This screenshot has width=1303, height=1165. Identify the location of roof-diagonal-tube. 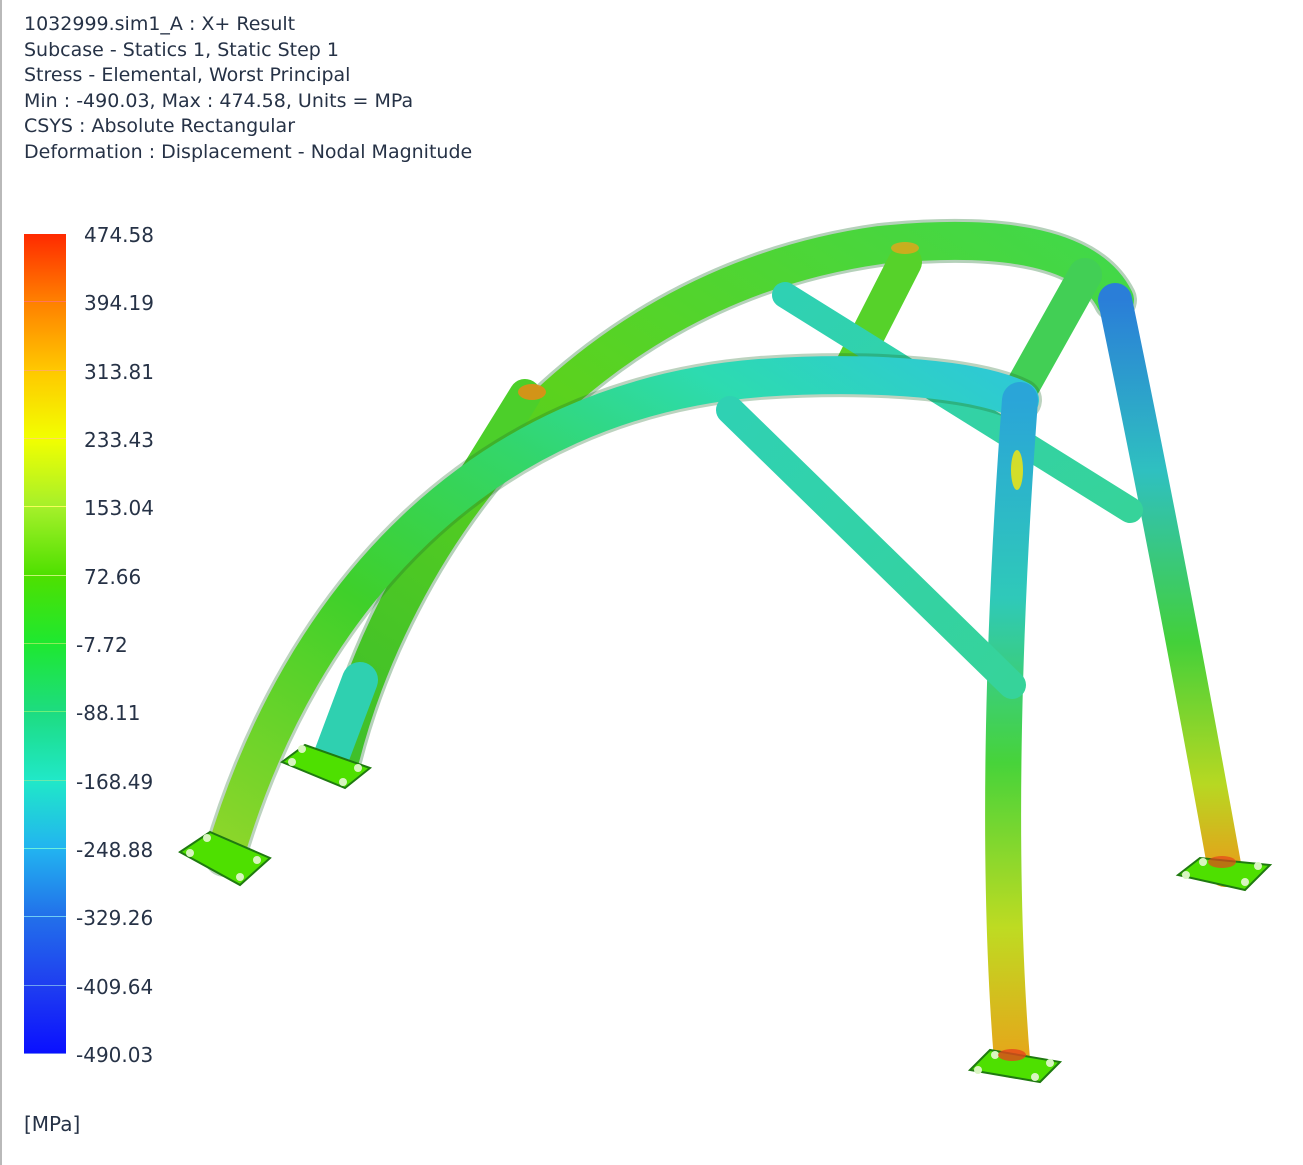
(957, 402).